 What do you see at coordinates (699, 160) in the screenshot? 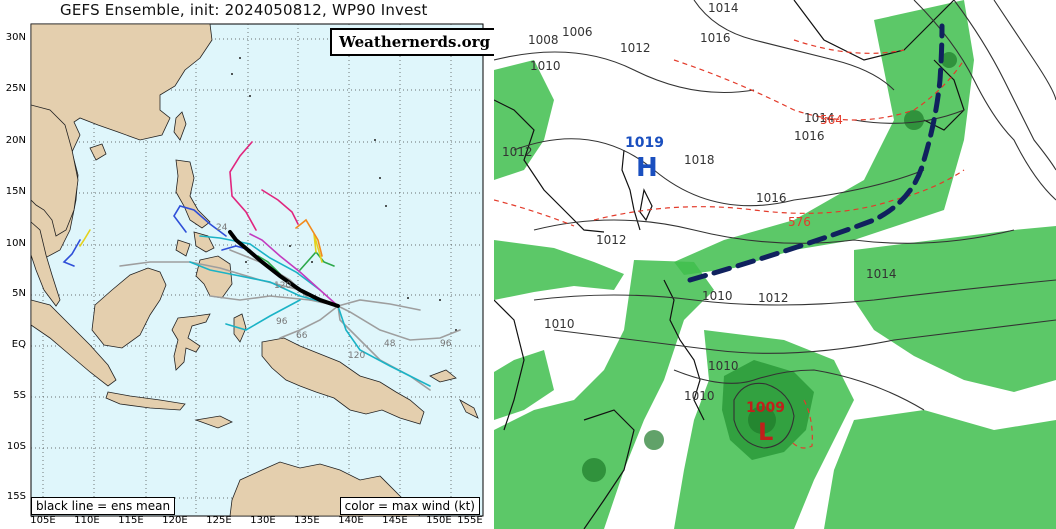
I see `isobar-label: 1018` at bounding box center [699, 160].